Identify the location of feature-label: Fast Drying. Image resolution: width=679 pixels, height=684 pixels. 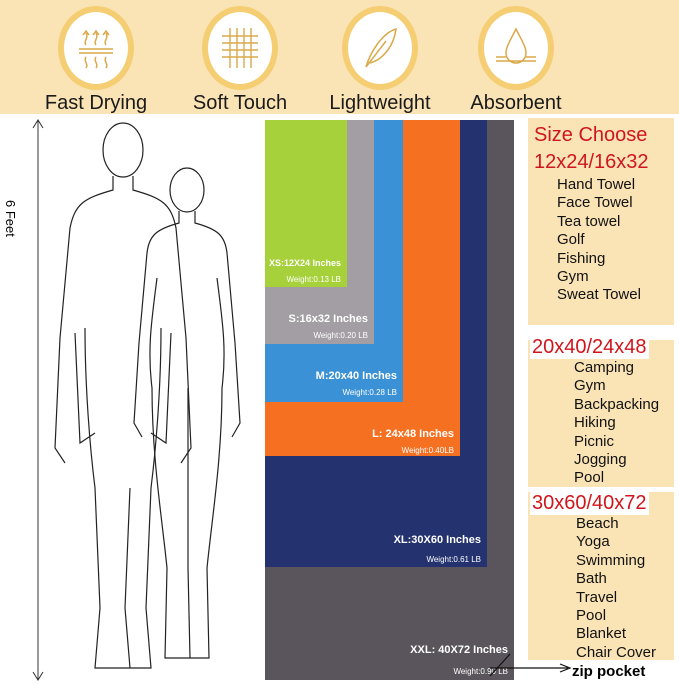
(96, 103).